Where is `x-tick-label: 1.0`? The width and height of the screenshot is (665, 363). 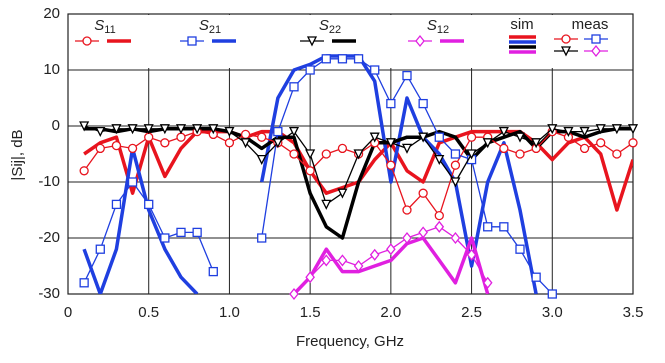 x-tick-label: 1.0 is located at coordinates (229, 312).